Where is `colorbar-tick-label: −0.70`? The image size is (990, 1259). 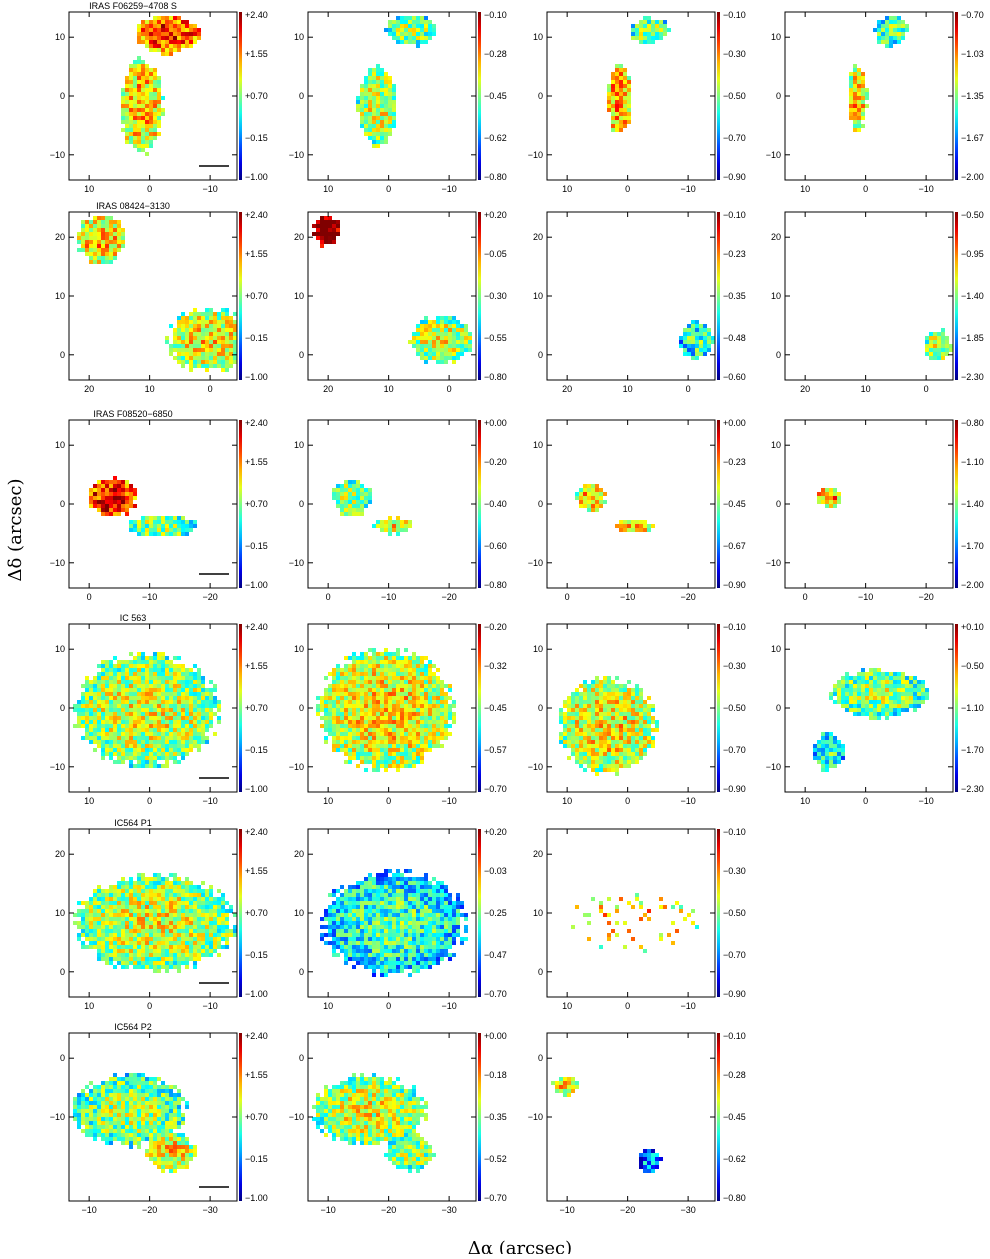
colorbar-tick-label: −0.70 is located at coordinates (972, 15).